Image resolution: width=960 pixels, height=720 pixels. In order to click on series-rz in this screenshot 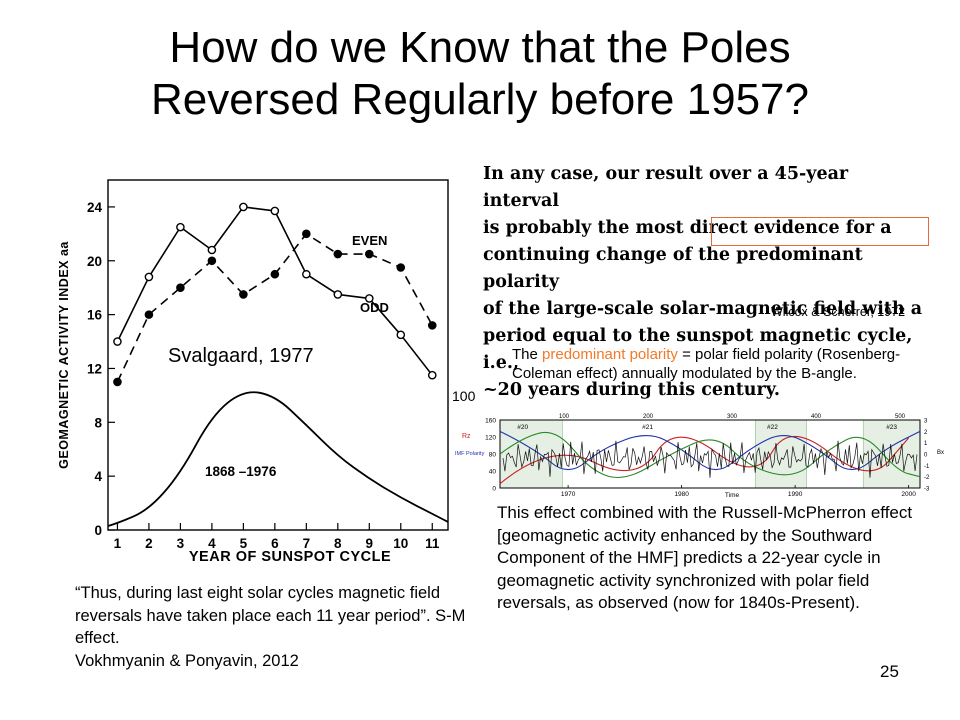, I will do `click(704, 460)`.